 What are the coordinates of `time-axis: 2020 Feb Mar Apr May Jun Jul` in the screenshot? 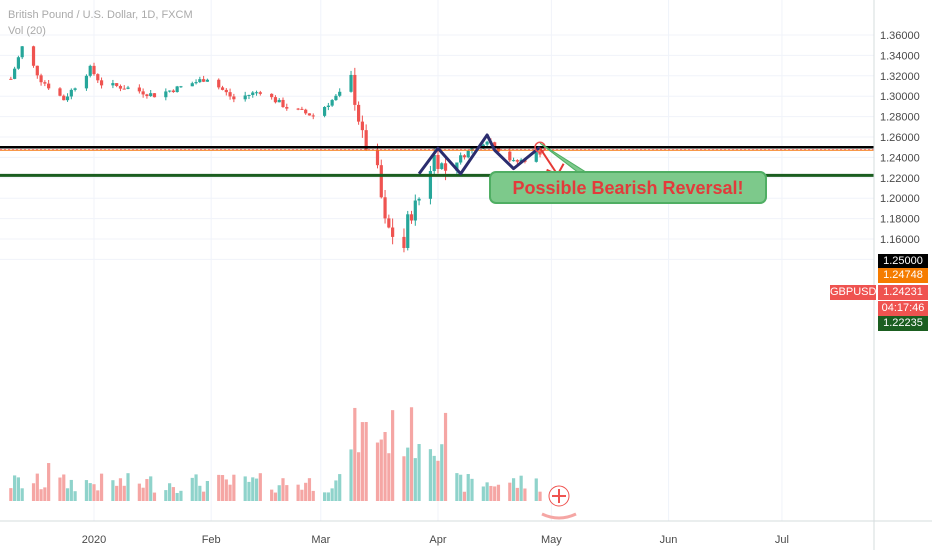 It's located at (435, 540).